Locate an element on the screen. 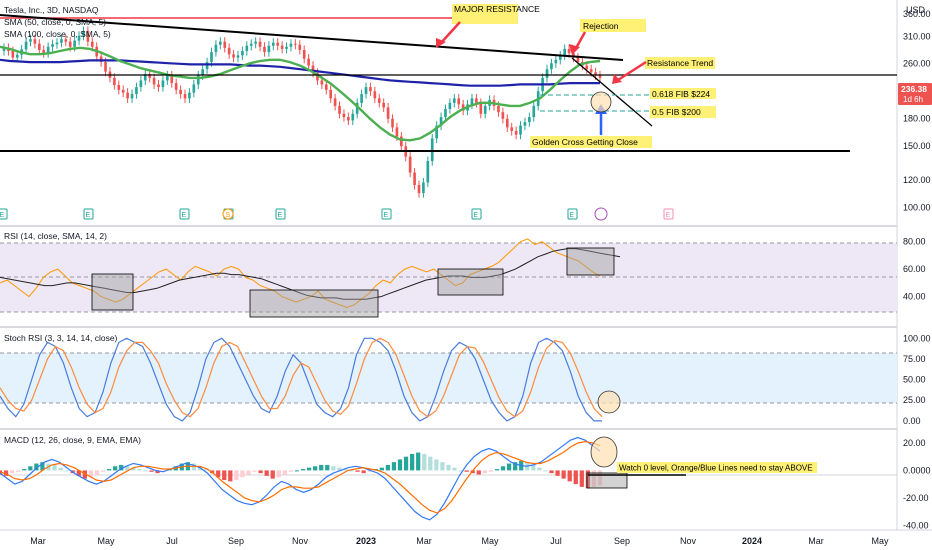 The image size is (932, 550). sma50-legend: SMA (50, close, 0, SMA, 5) is located at coordinates (55, 22).